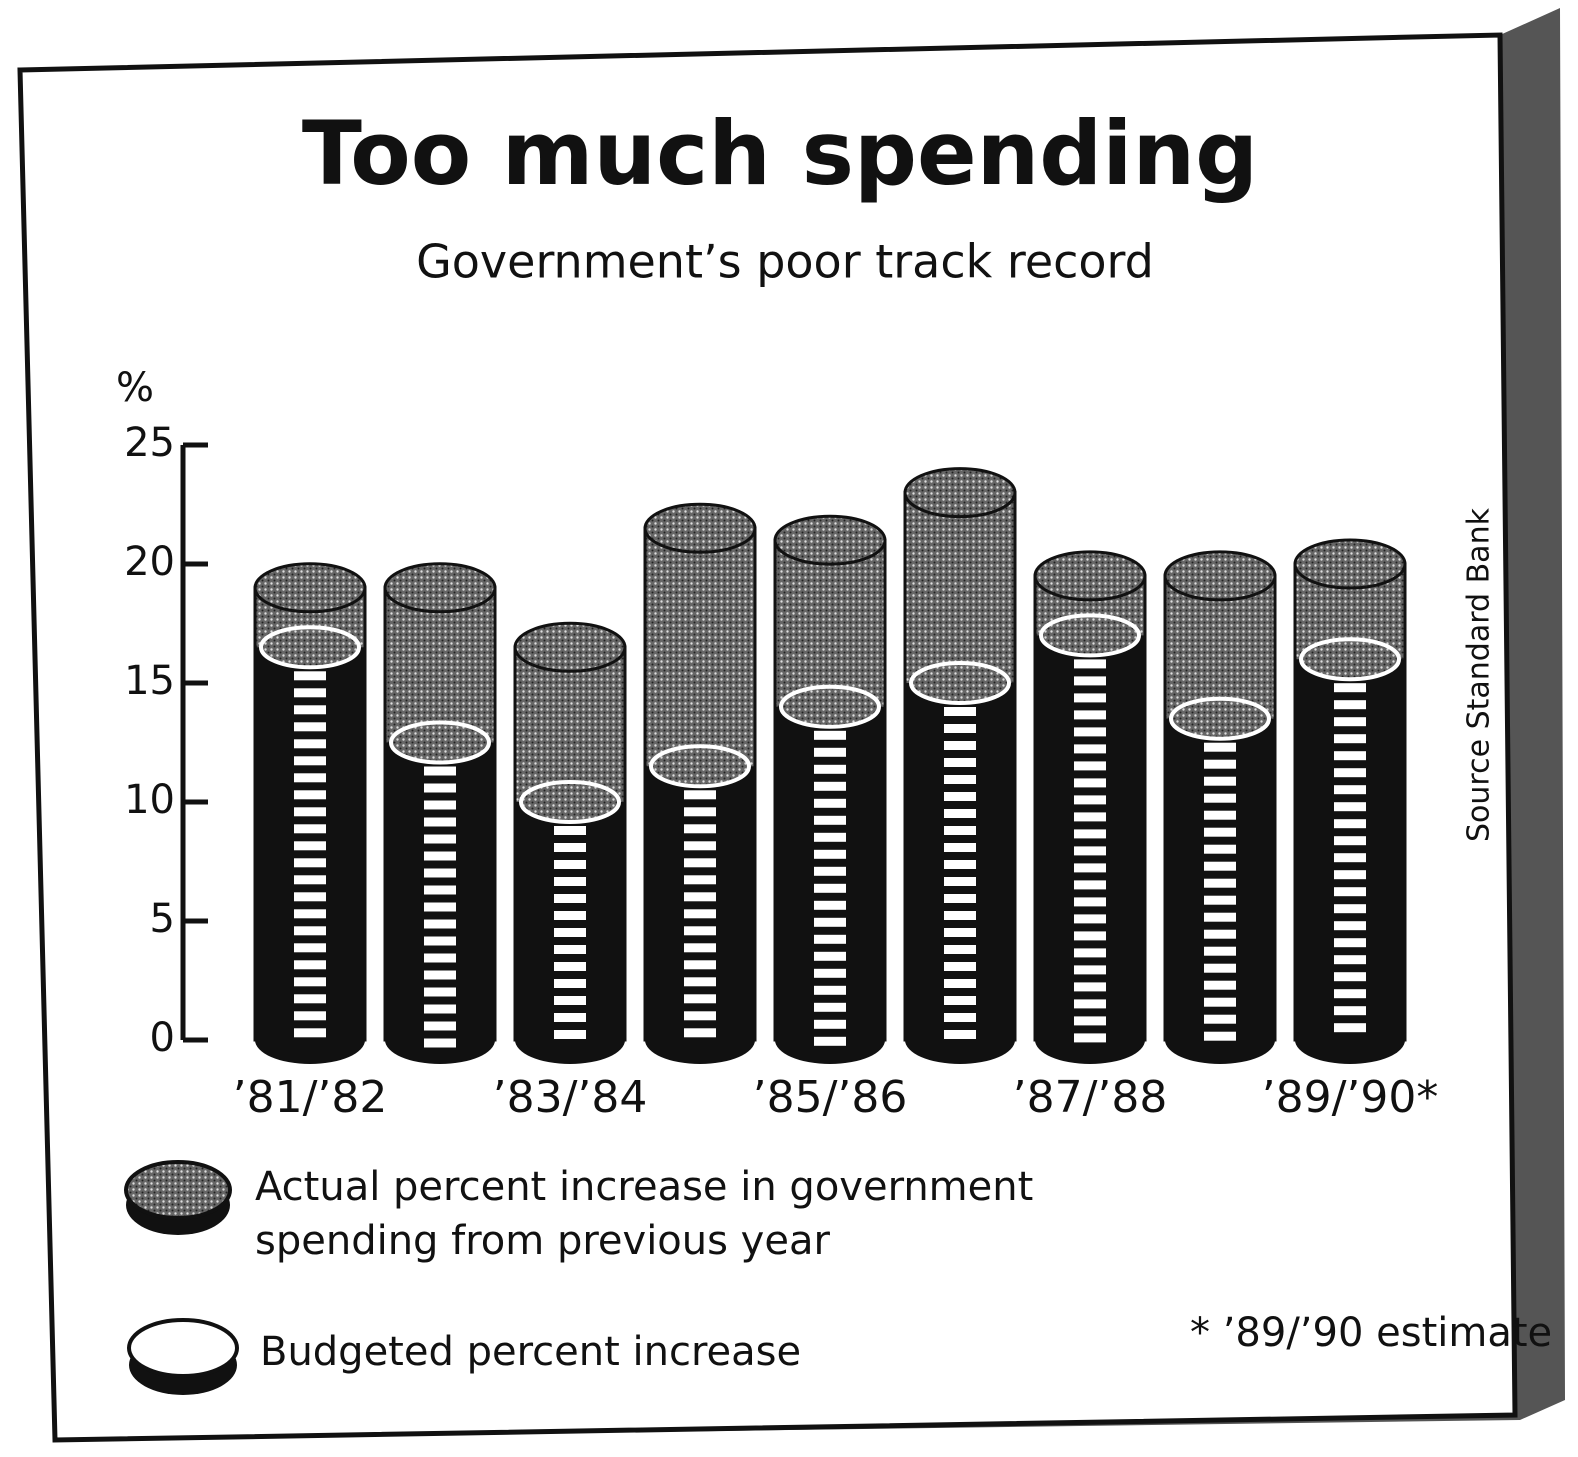 The image size is (1578, 1457). Describe the element at coordinates (1479, 674) in the screenshot. I see `source: Source Standard Bank` at that location.